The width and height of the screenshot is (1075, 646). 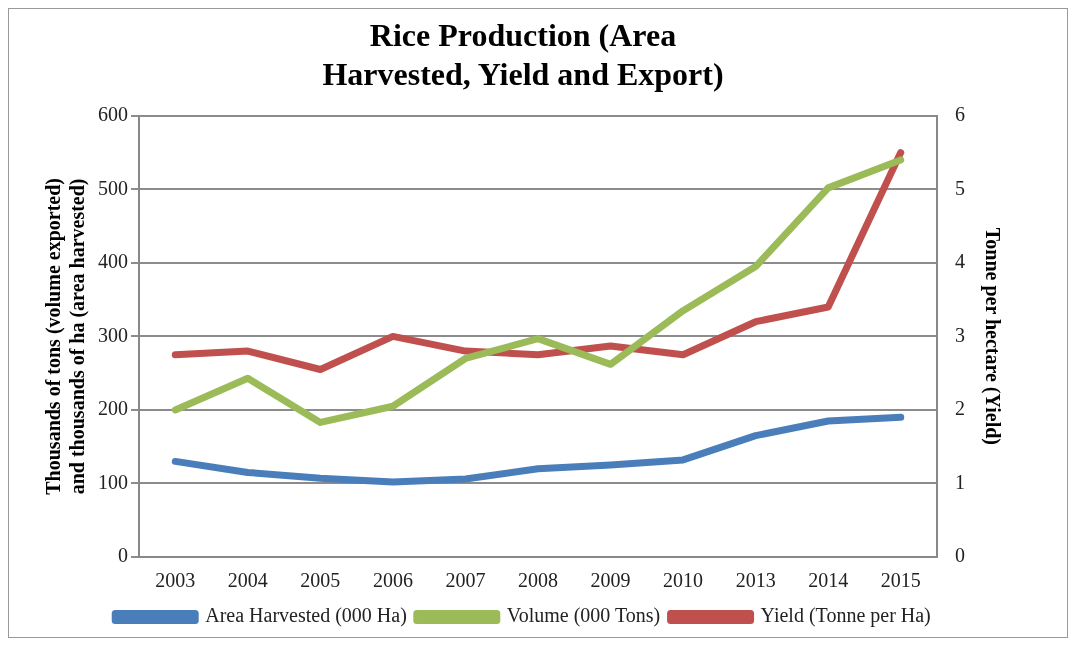 What do you see at coordinates (683, 580) in the screenshot?
I see `x-tick-label: 2010` at bounding box center [683, 580].